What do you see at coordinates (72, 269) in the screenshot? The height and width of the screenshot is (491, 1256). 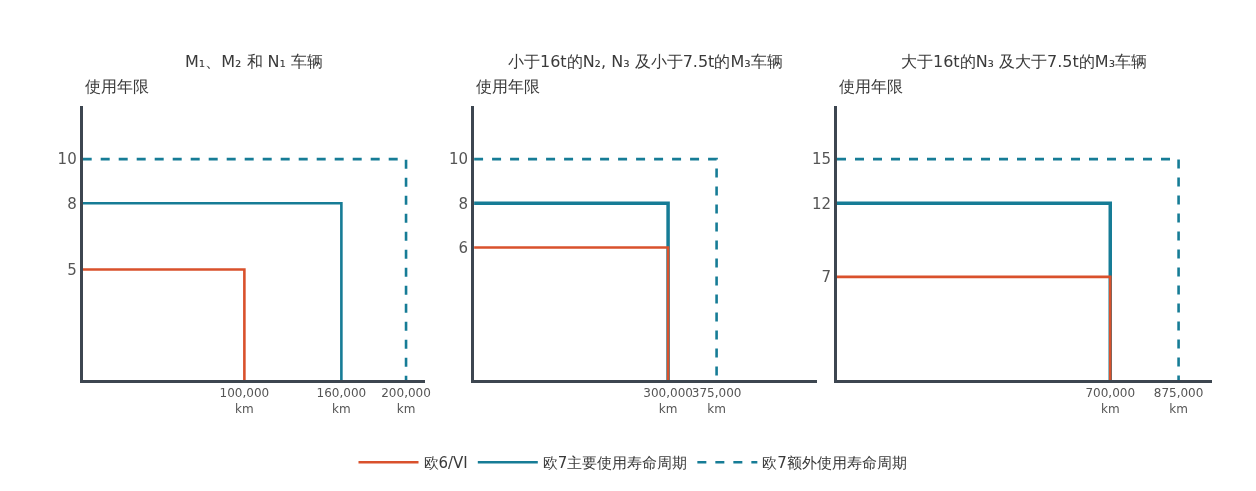 I see `y-tick-label: 5` at bounding box center [72, 269].